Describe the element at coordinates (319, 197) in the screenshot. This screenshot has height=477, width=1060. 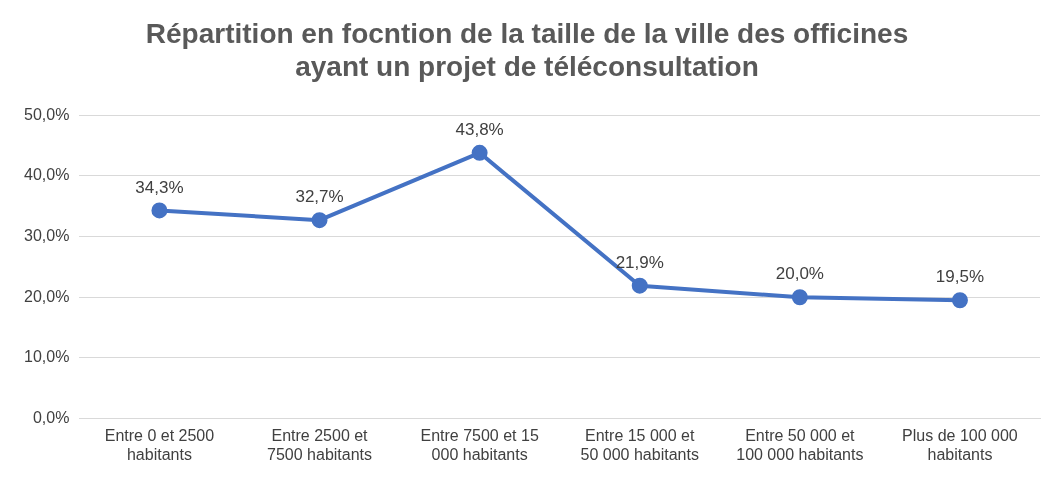
I see `data-label: 32,7%` at that location.